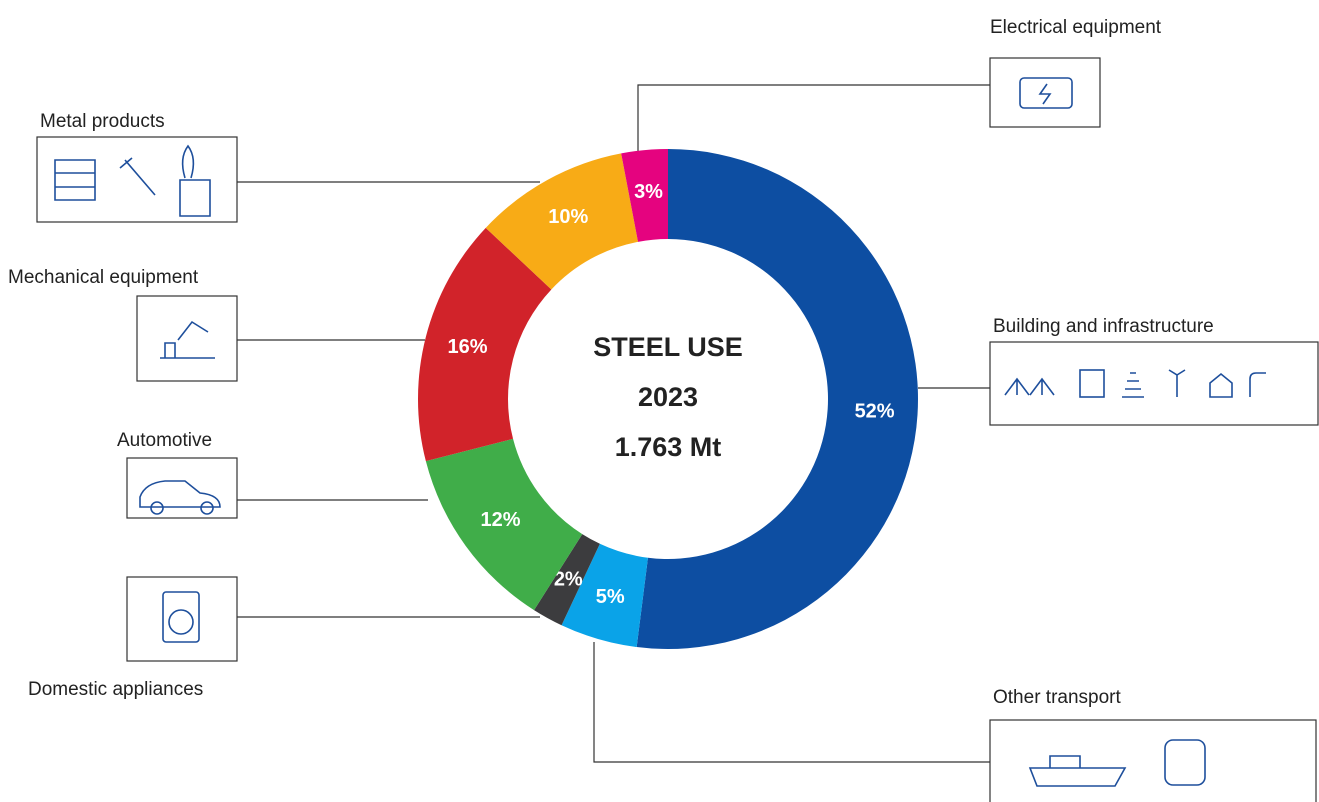 The width and height of the screenshot is (1319, 802). What do you see at coordinates (75, 180) in the screenshot?
I see `cabinet-icon` at bounding box center [75, 180].